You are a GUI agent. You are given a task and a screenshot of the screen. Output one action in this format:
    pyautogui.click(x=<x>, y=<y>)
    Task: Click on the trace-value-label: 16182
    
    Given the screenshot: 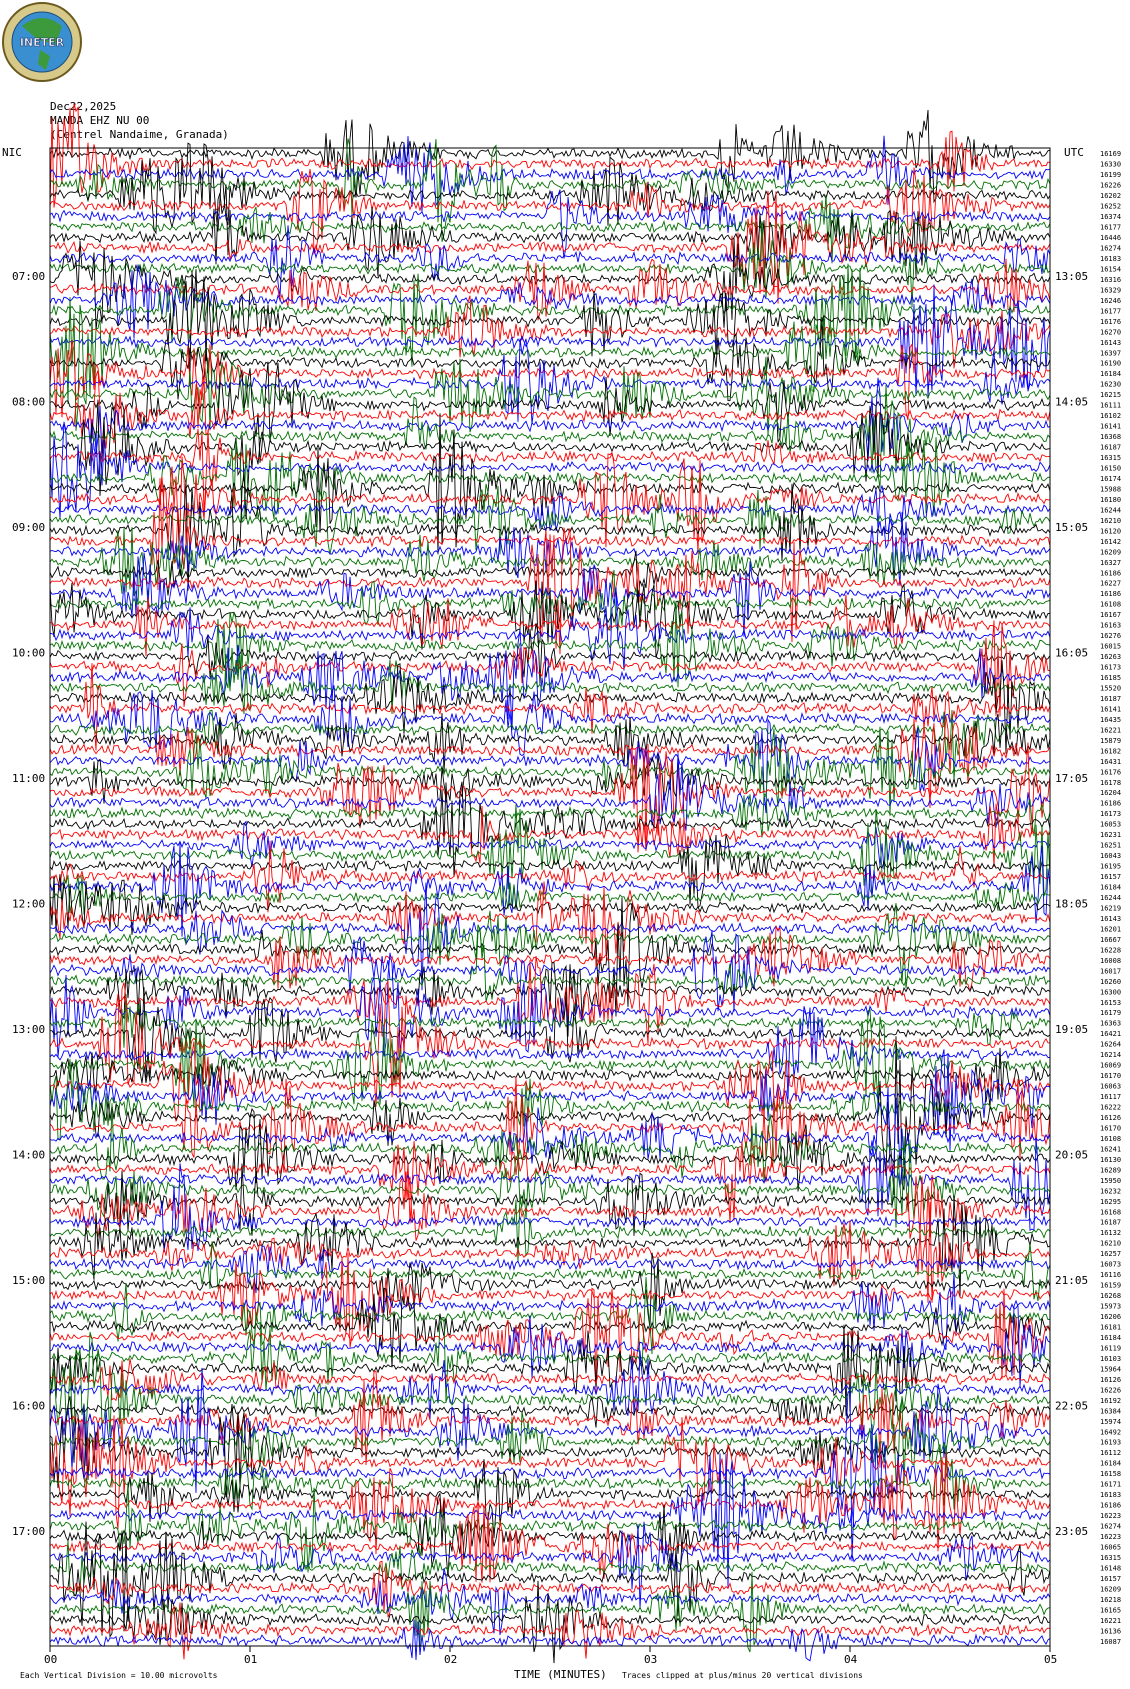 What is the action you would take?
    pyautogui.click(x=1110, y=751)
    